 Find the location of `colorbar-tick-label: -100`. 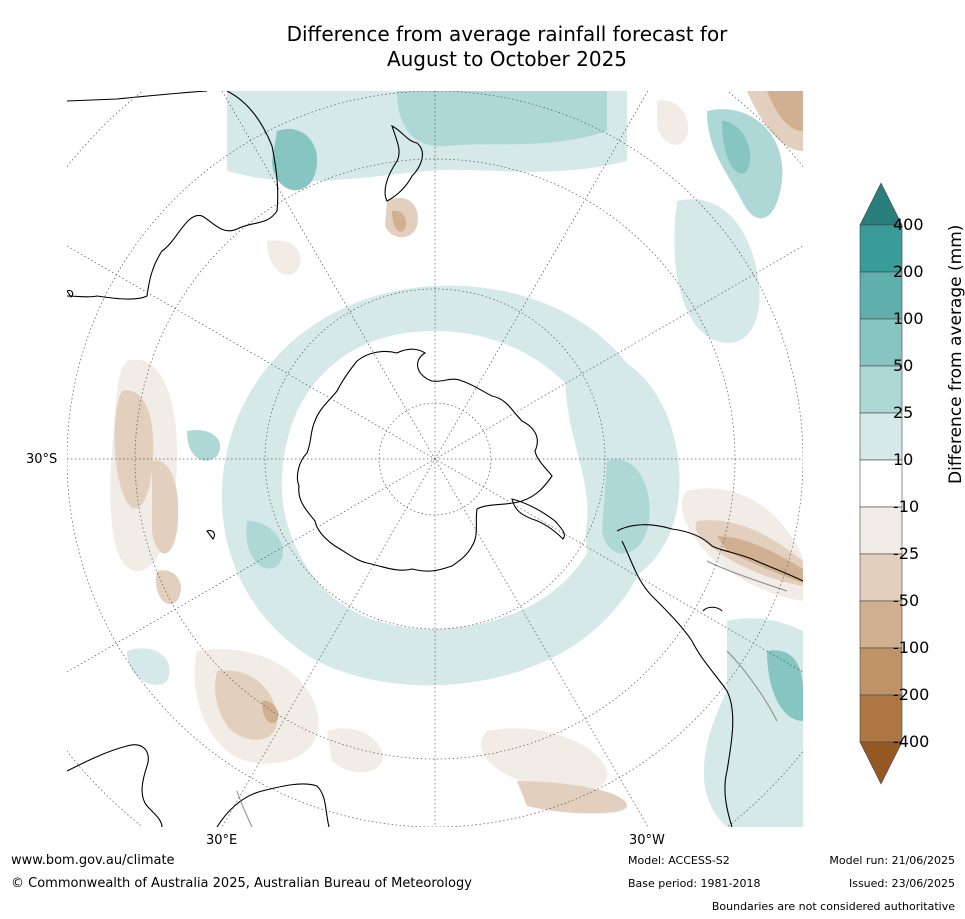

colorbar-tick-label: -100 is located at coordinates (911, 647).